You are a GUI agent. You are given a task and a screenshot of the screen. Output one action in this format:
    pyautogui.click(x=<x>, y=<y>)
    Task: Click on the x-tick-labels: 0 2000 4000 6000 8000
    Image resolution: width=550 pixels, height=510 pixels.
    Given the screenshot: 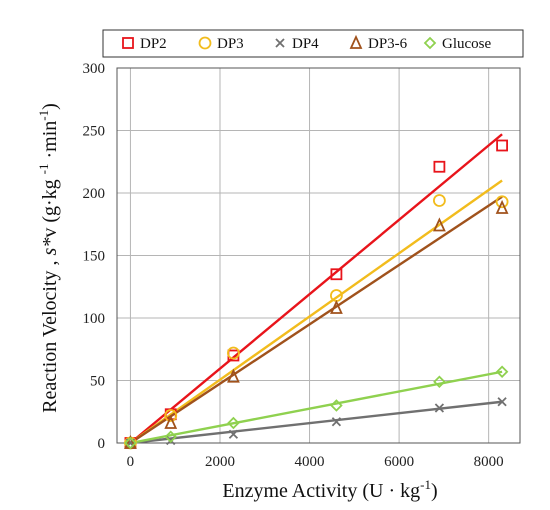 What is the action you would take?
    pyautogui.click(x=315, y=462)
    